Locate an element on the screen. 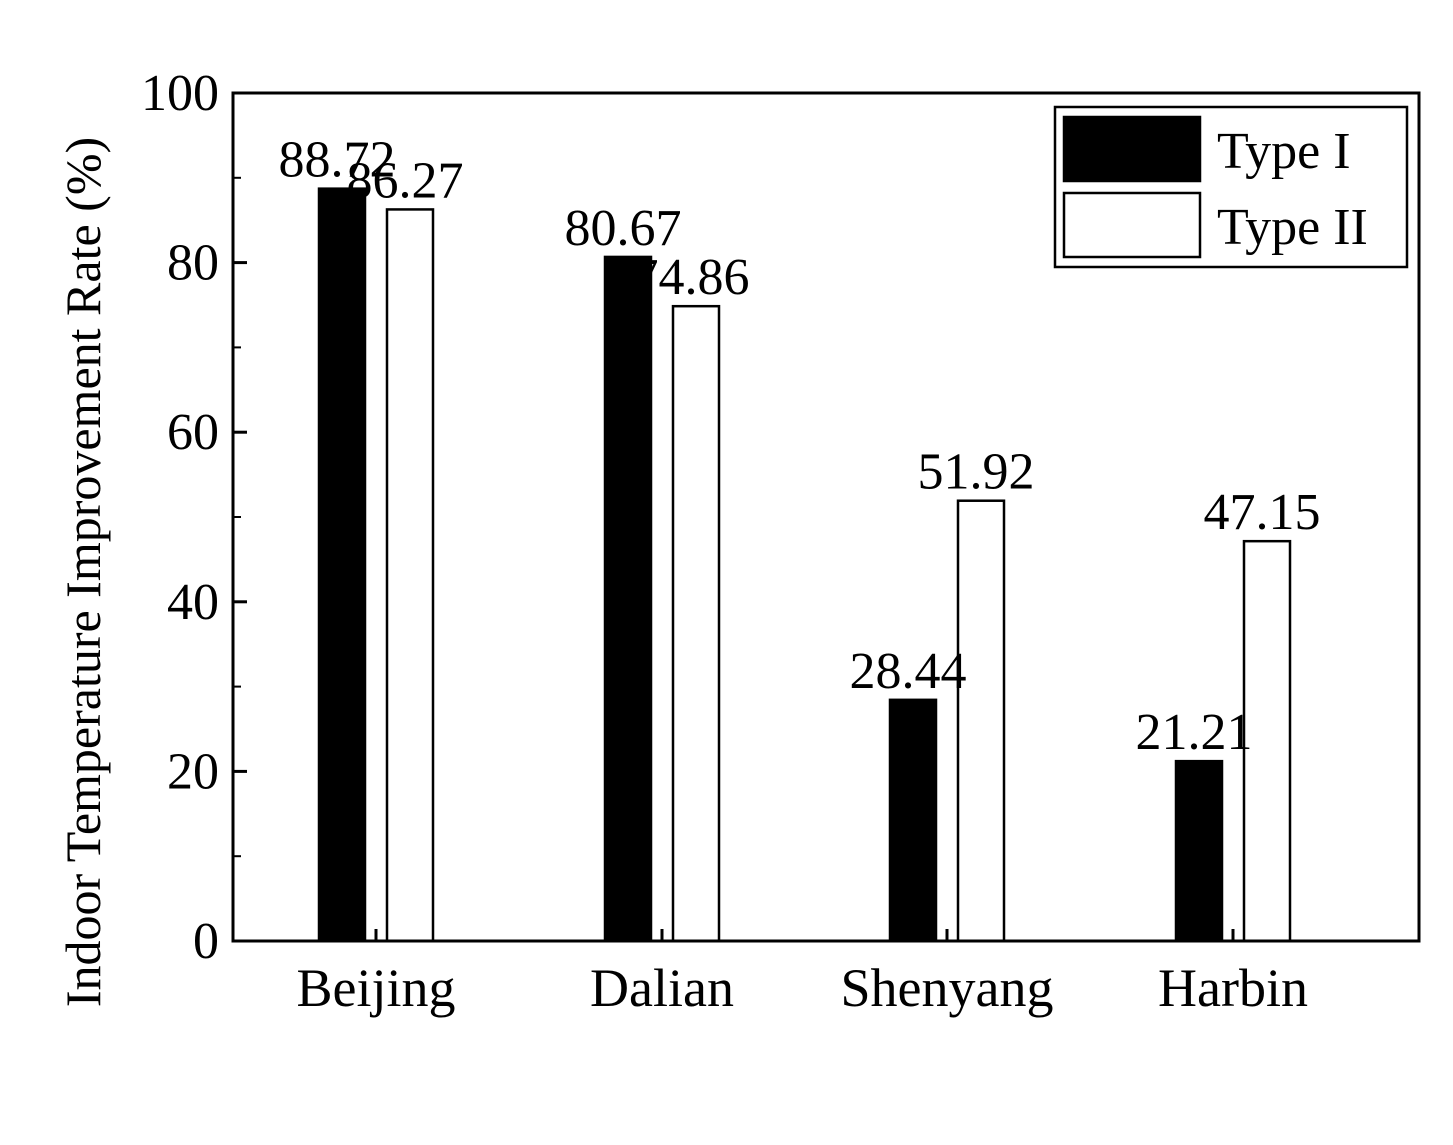 This screenshot has height=1145, width=1453. y-tick-label: 60 is located at coordinates (193, 432).